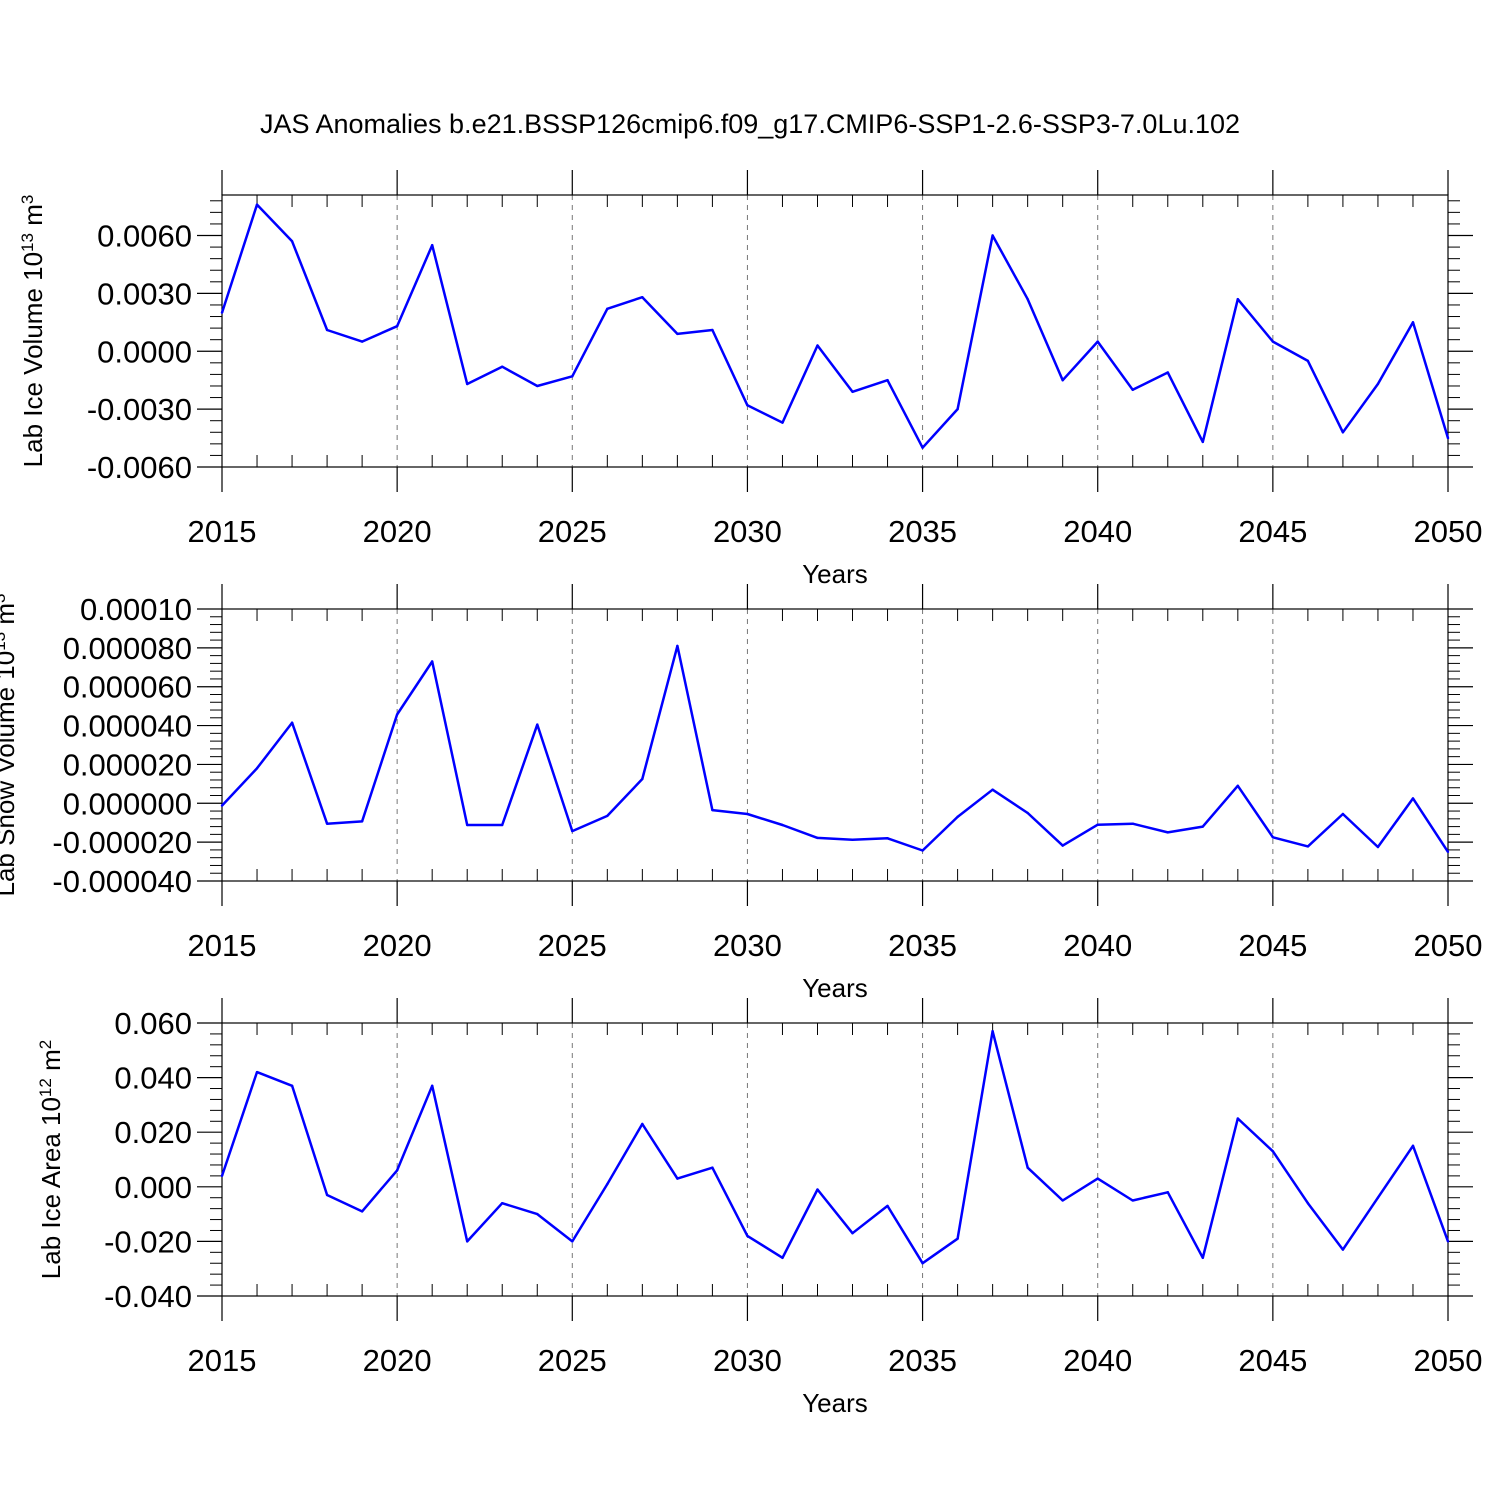  I want to click on y-tick-label: 0.000000, so click(127, 803).